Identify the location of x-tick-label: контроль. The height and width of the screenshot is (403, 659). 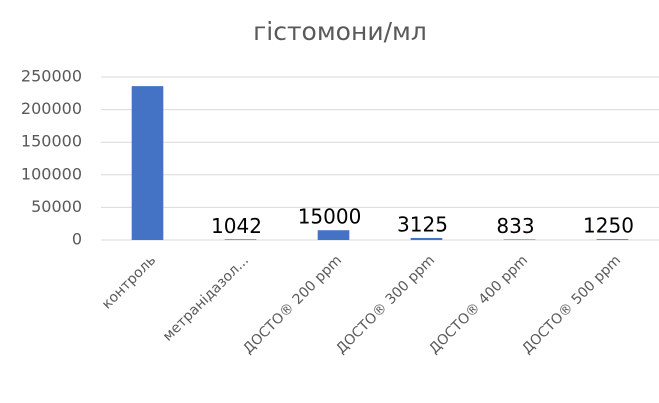
(129, 282).